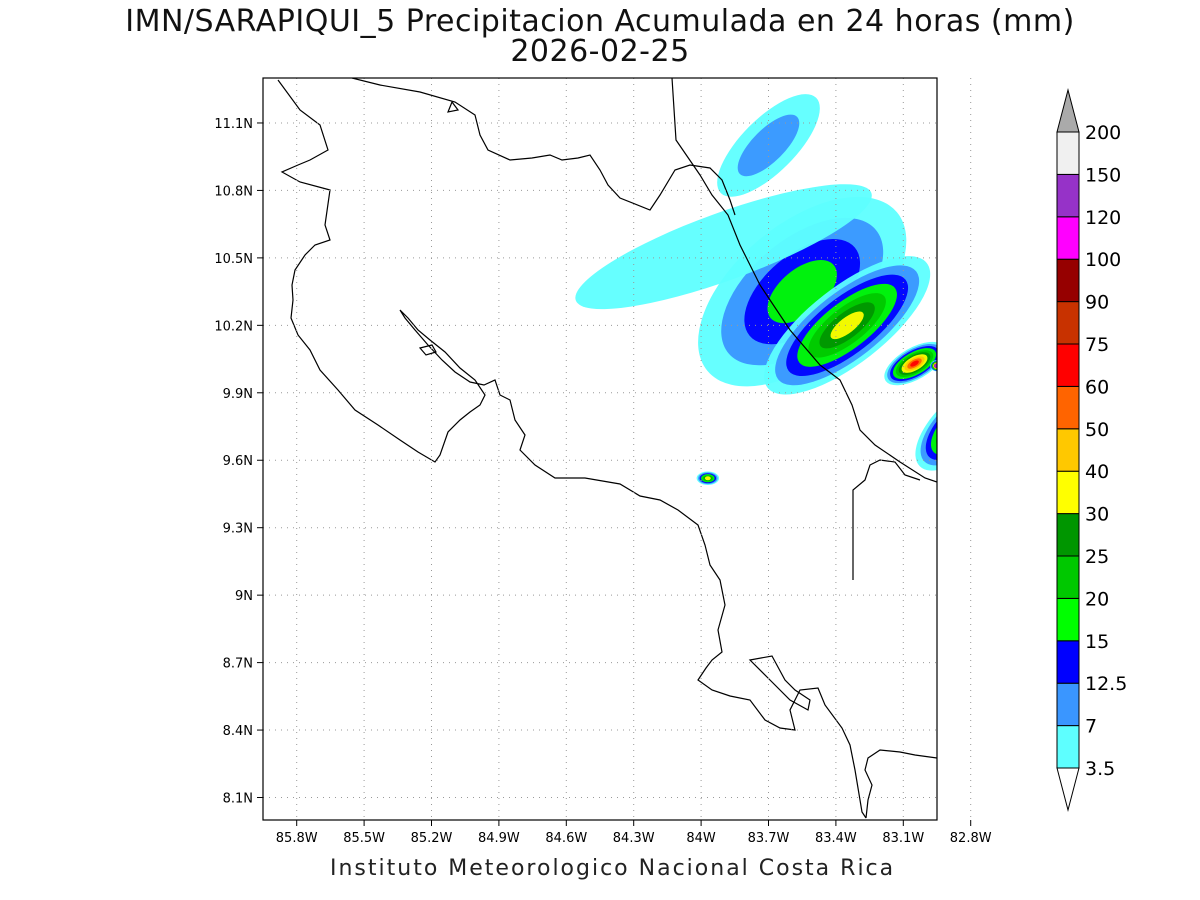 The width and height of the screenshot is (1200, 900). Describe the element at coordinates (1097, 430) in the screenshot. I see `colorbar-label: 50` at that location.